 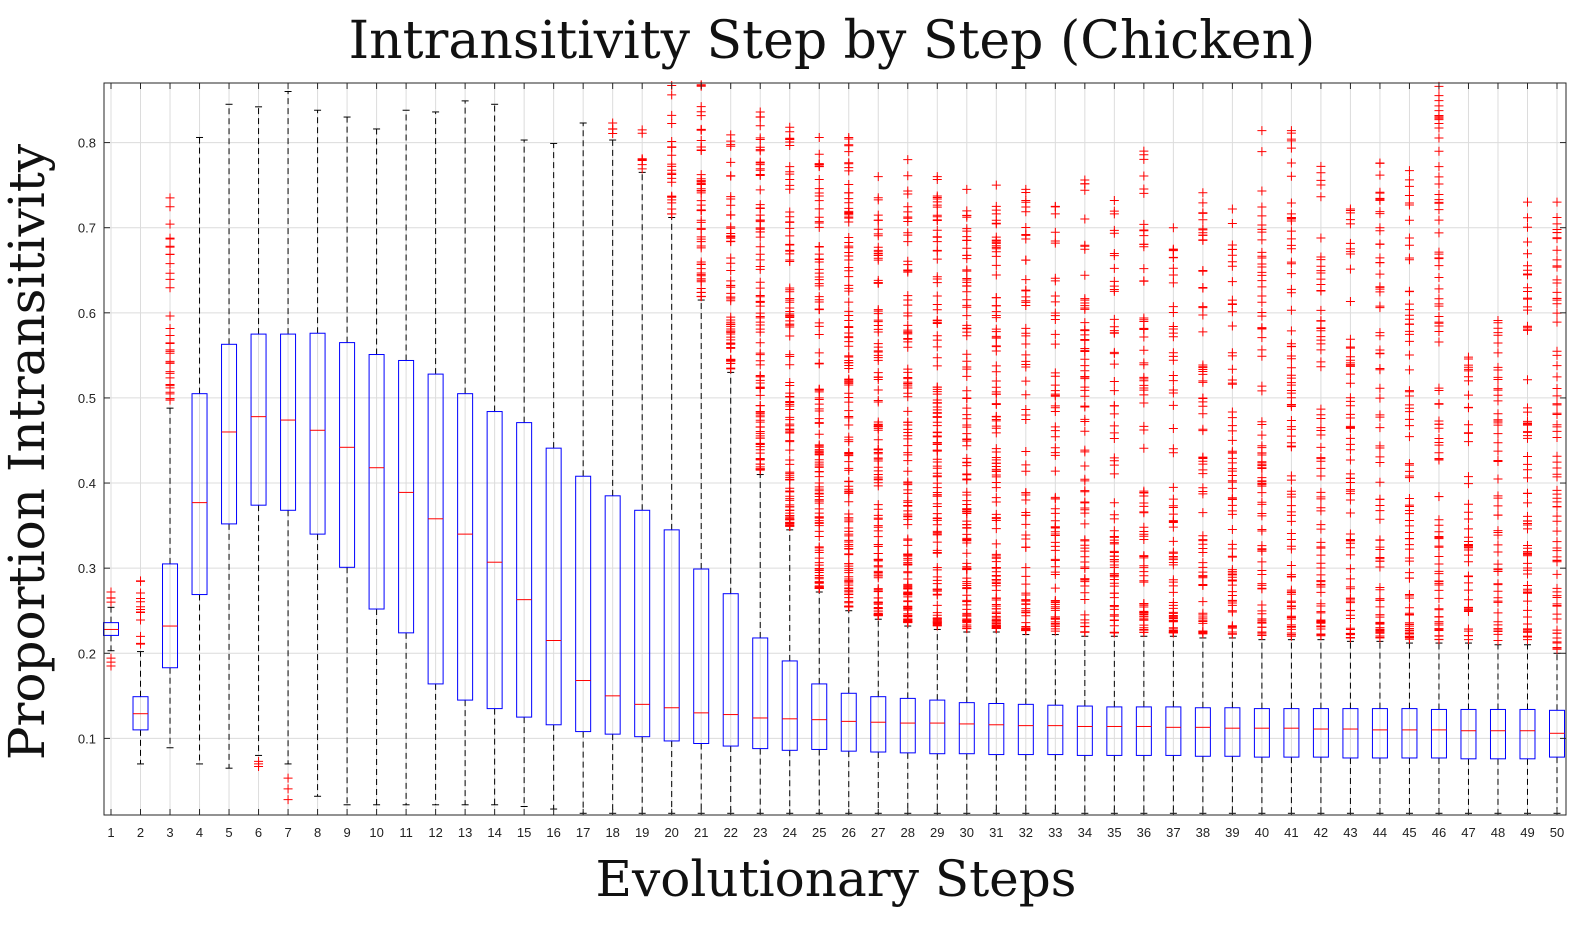 I want to click on x-tick-label: 16, so click(x=553, y=832).